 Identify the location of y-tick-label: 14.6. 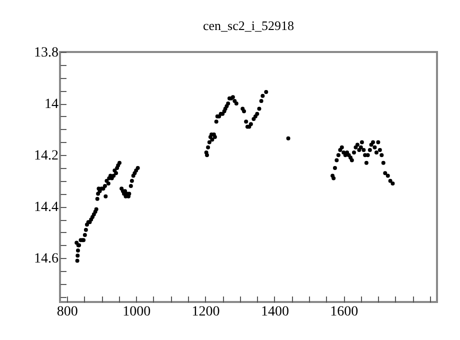
(46, 259).